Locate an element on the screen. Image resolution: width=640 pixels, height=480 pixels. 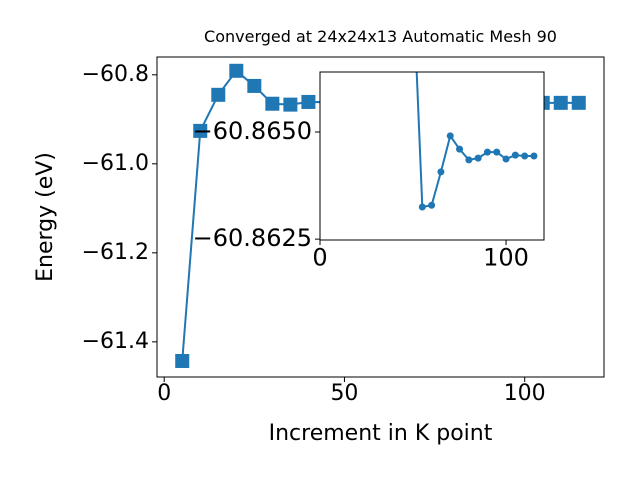
plot-area is located at coordinates (432, 156).